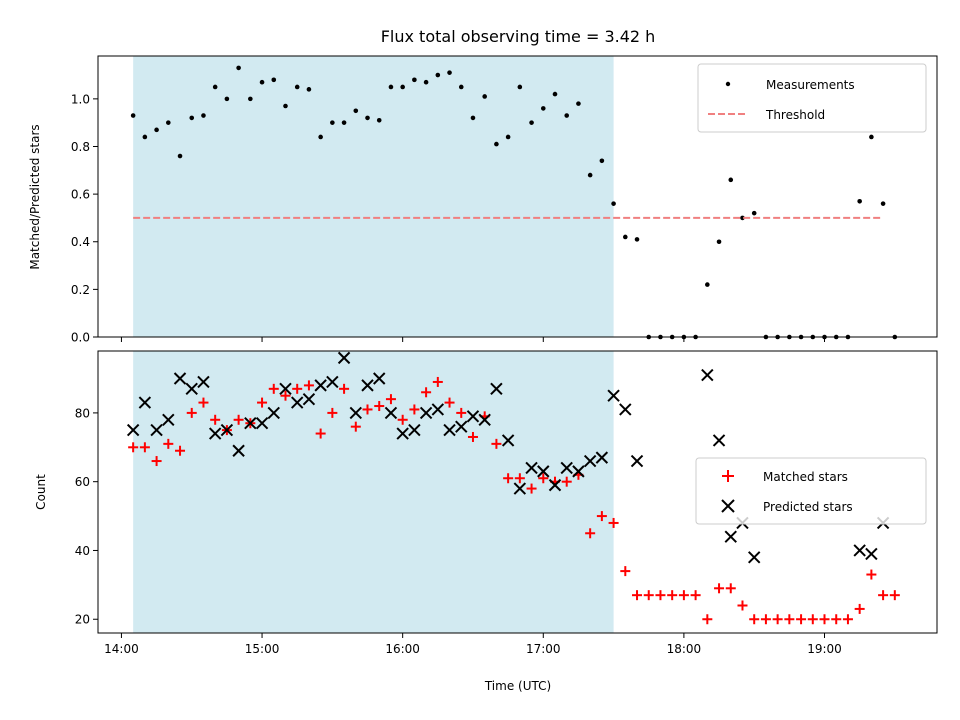  I want to click on x-tick-label: 17:00, so click(543, 649).